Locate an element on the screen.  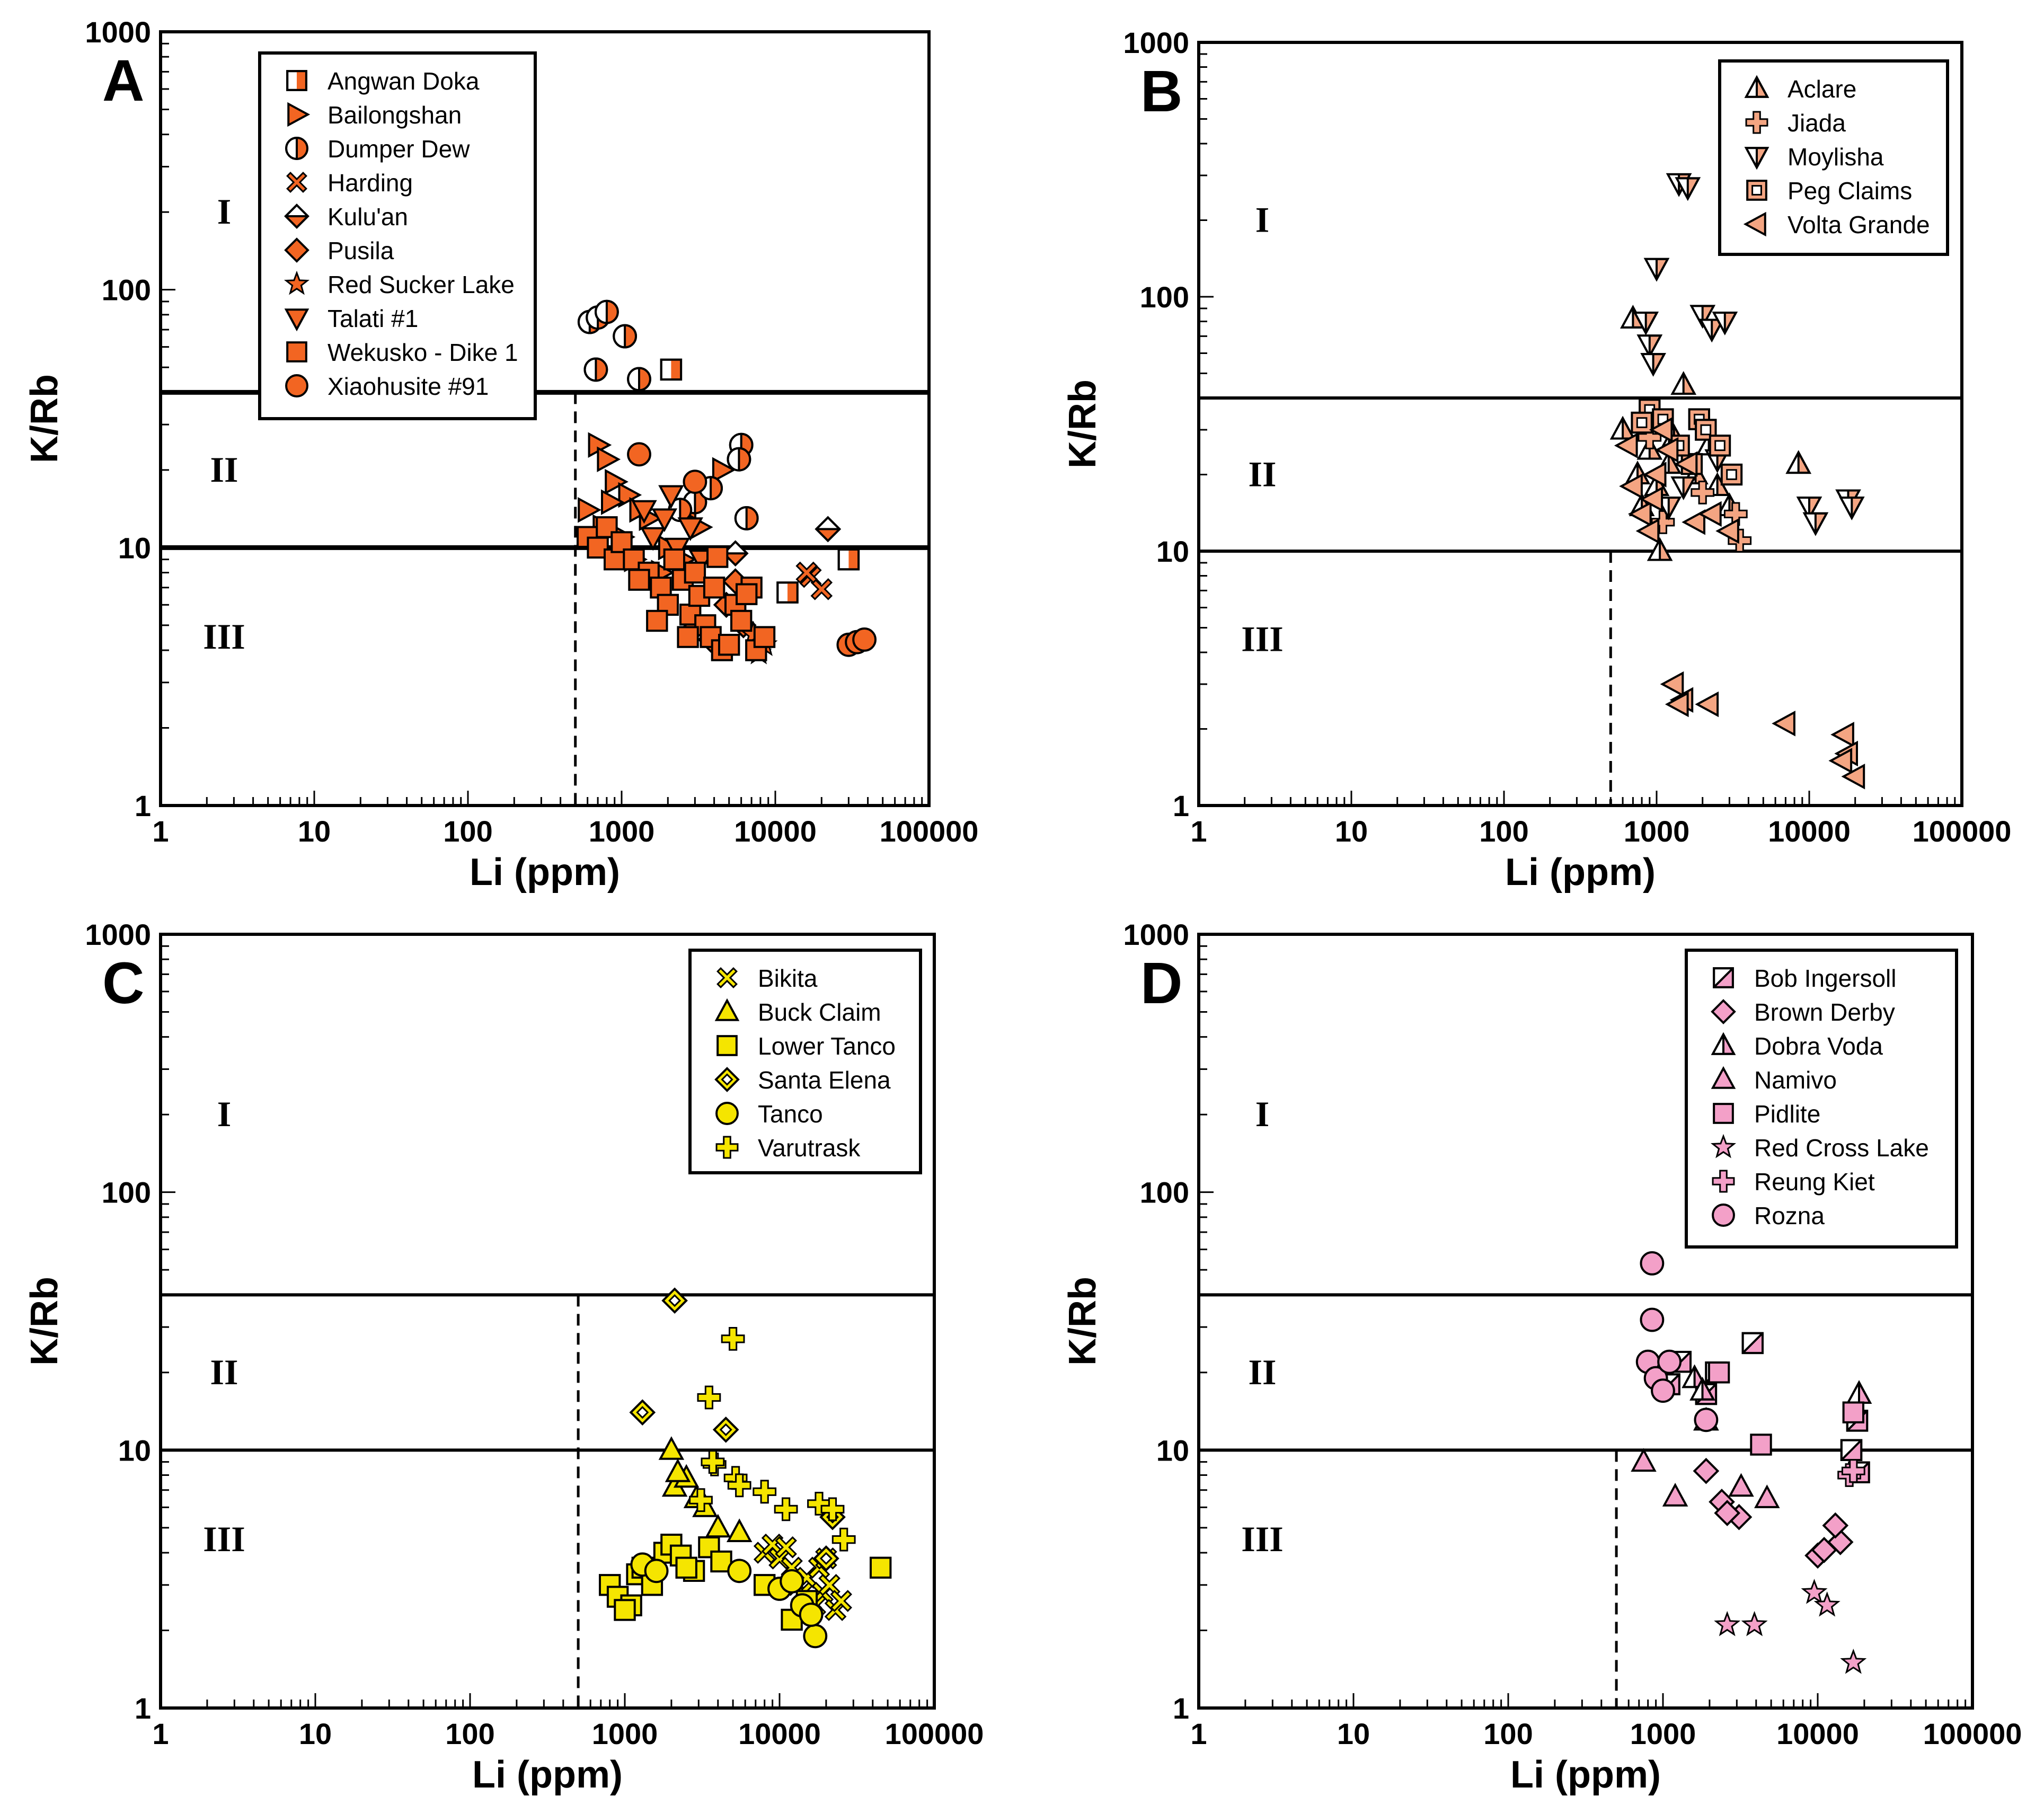
legend-label: Volta Grande is located at coordinates (1859, 225).